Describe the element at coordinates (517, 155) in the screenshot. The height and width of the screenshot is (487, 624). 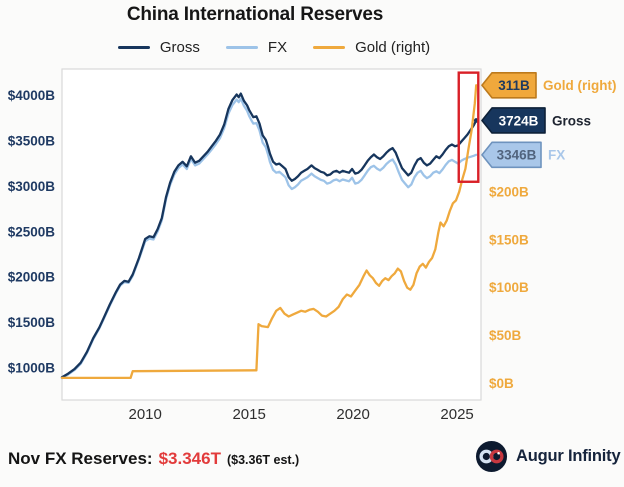
I see `callout-value-fx: 3346B` at that location.